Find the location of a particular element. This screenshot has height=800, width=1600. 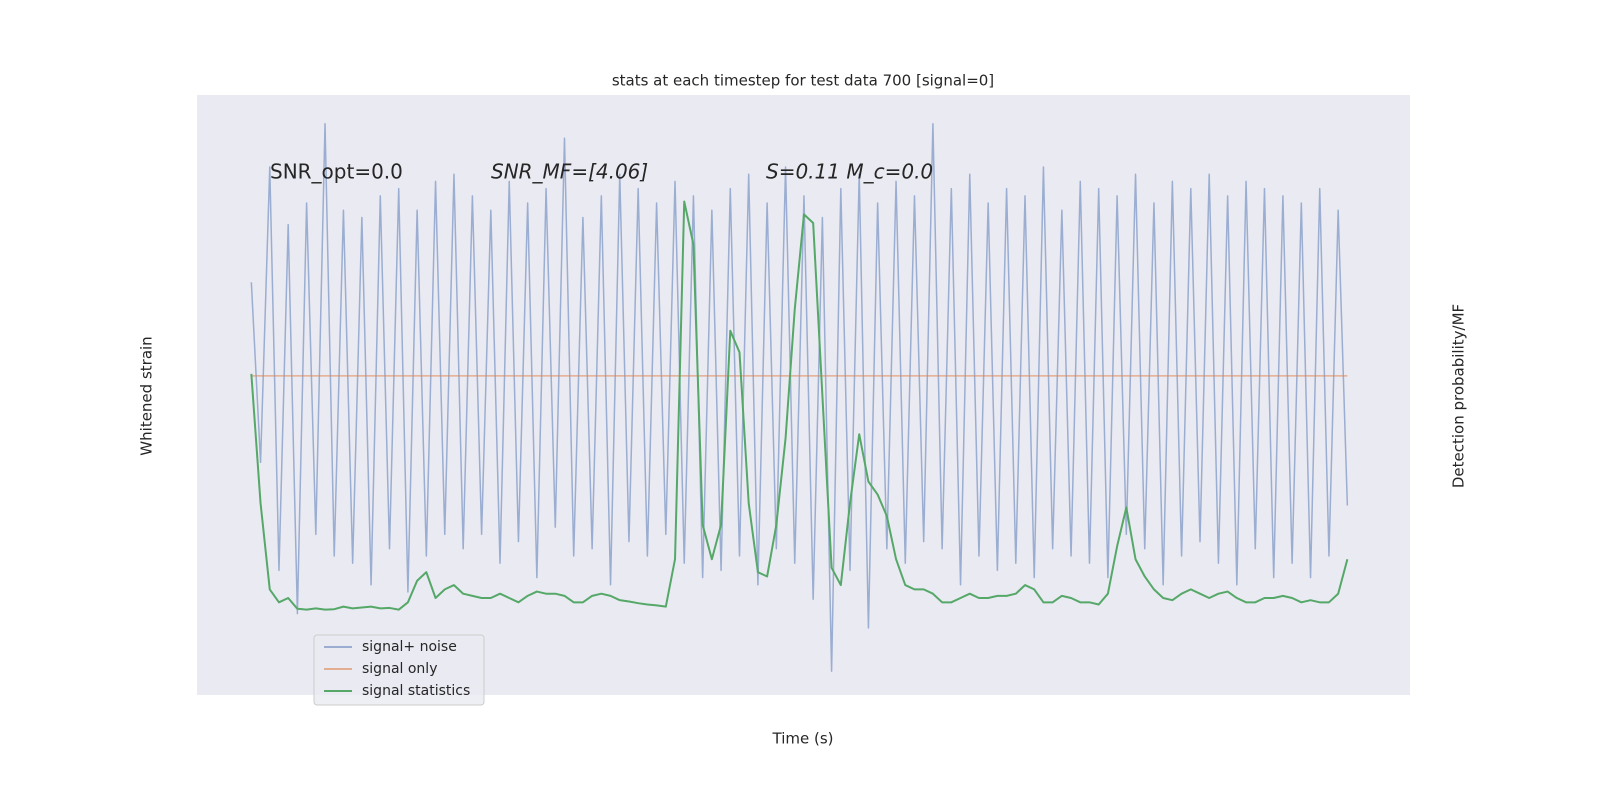

y2-axis-label: Detection probability/MF is located at coordinates (1459, 396).